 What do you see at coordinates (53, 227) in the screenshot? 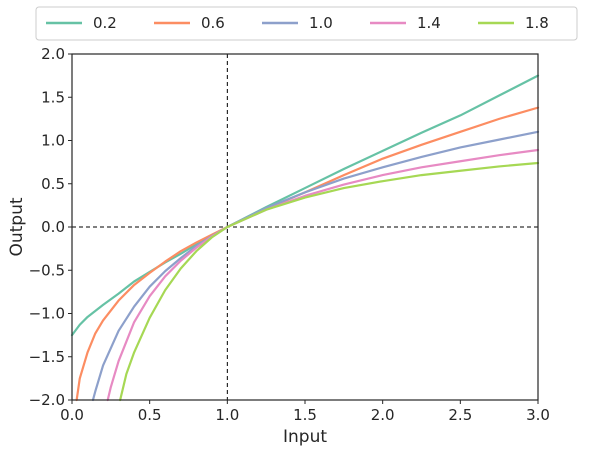
I see `y-tick-label: 0.0` at bounding box center [53, 227].